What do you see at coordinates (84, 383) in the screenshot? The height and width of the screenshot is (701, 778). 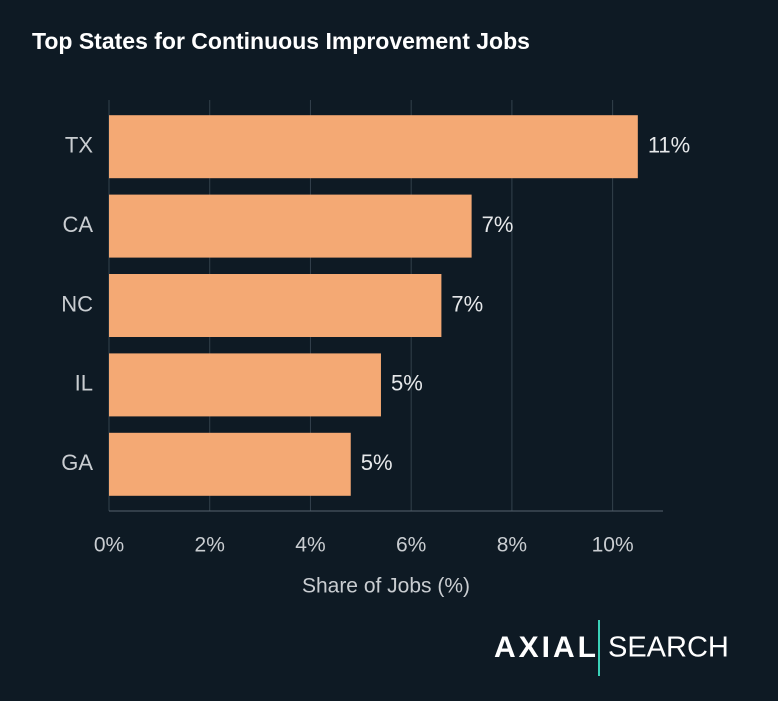 I see `y-tick-label: IL` at bounding box center [84, 383].